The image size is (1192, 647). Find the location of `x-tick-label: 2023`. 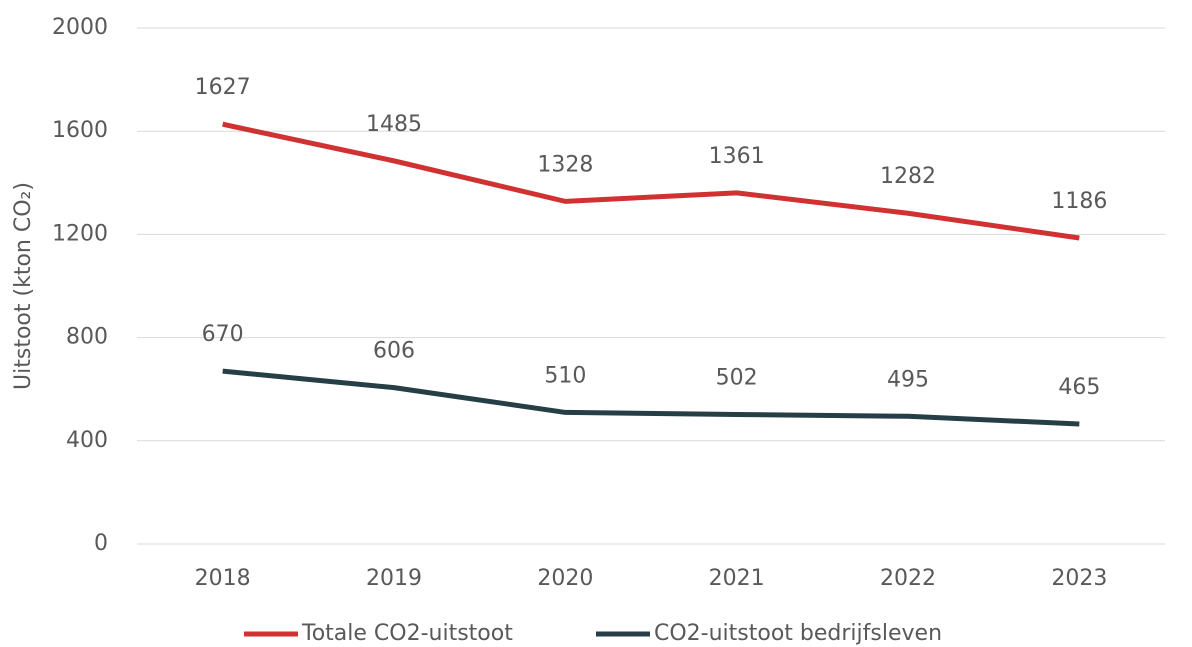

x-tick-label: 2023 is located at coordinates (1079, 578).